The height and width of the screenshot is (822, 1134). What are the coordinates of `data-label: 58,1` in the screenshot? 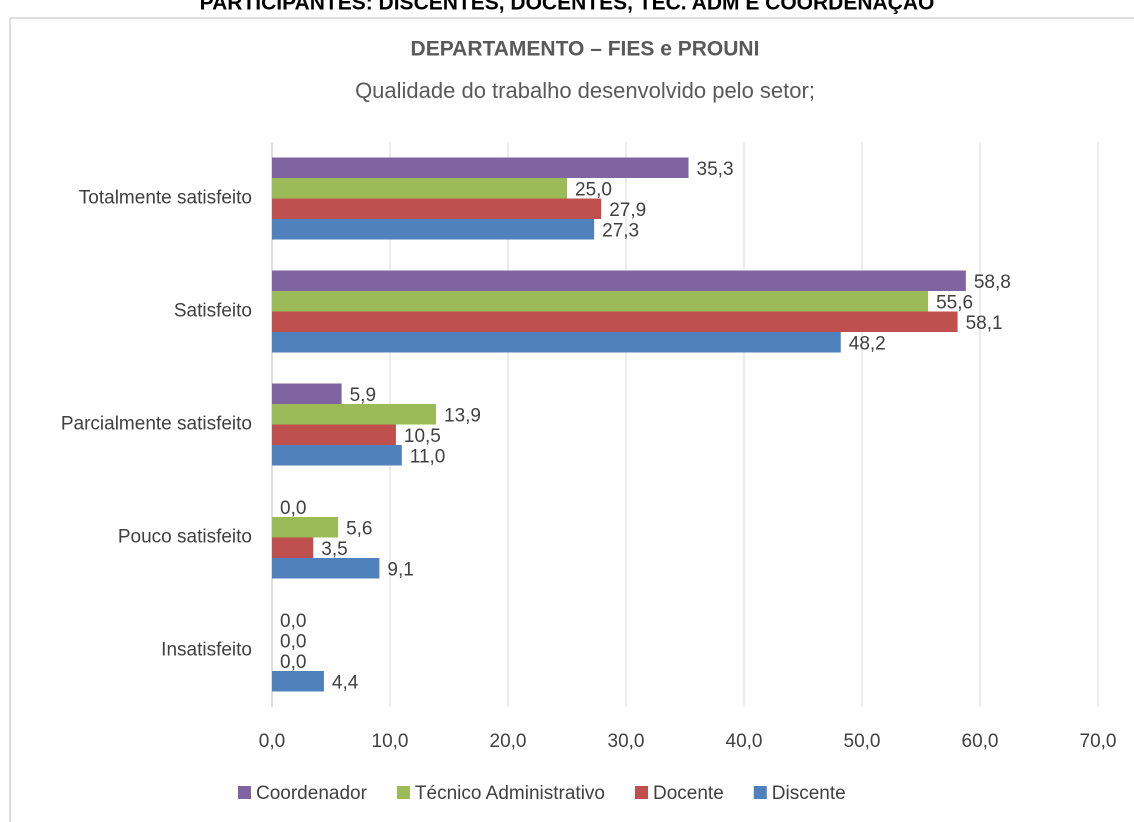 It's located at (984, 323).